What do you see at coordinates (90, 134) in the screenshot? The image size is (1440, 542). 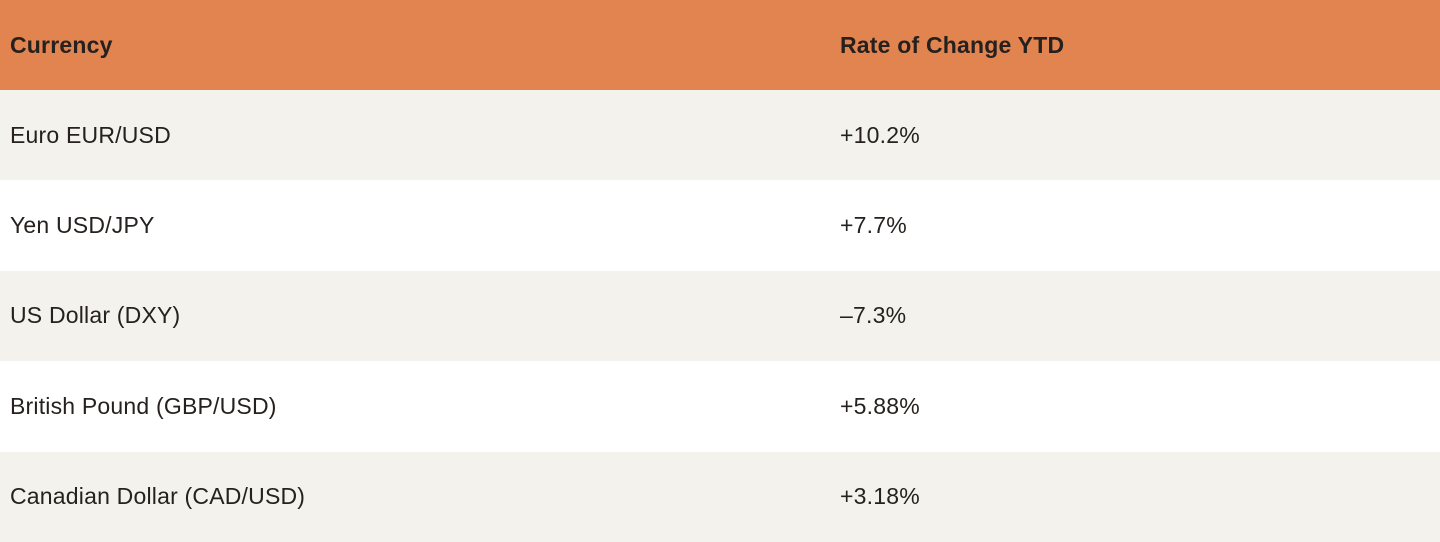 I see `currency-cell: Euro EUR/USD` at bounding box center [90, 134].